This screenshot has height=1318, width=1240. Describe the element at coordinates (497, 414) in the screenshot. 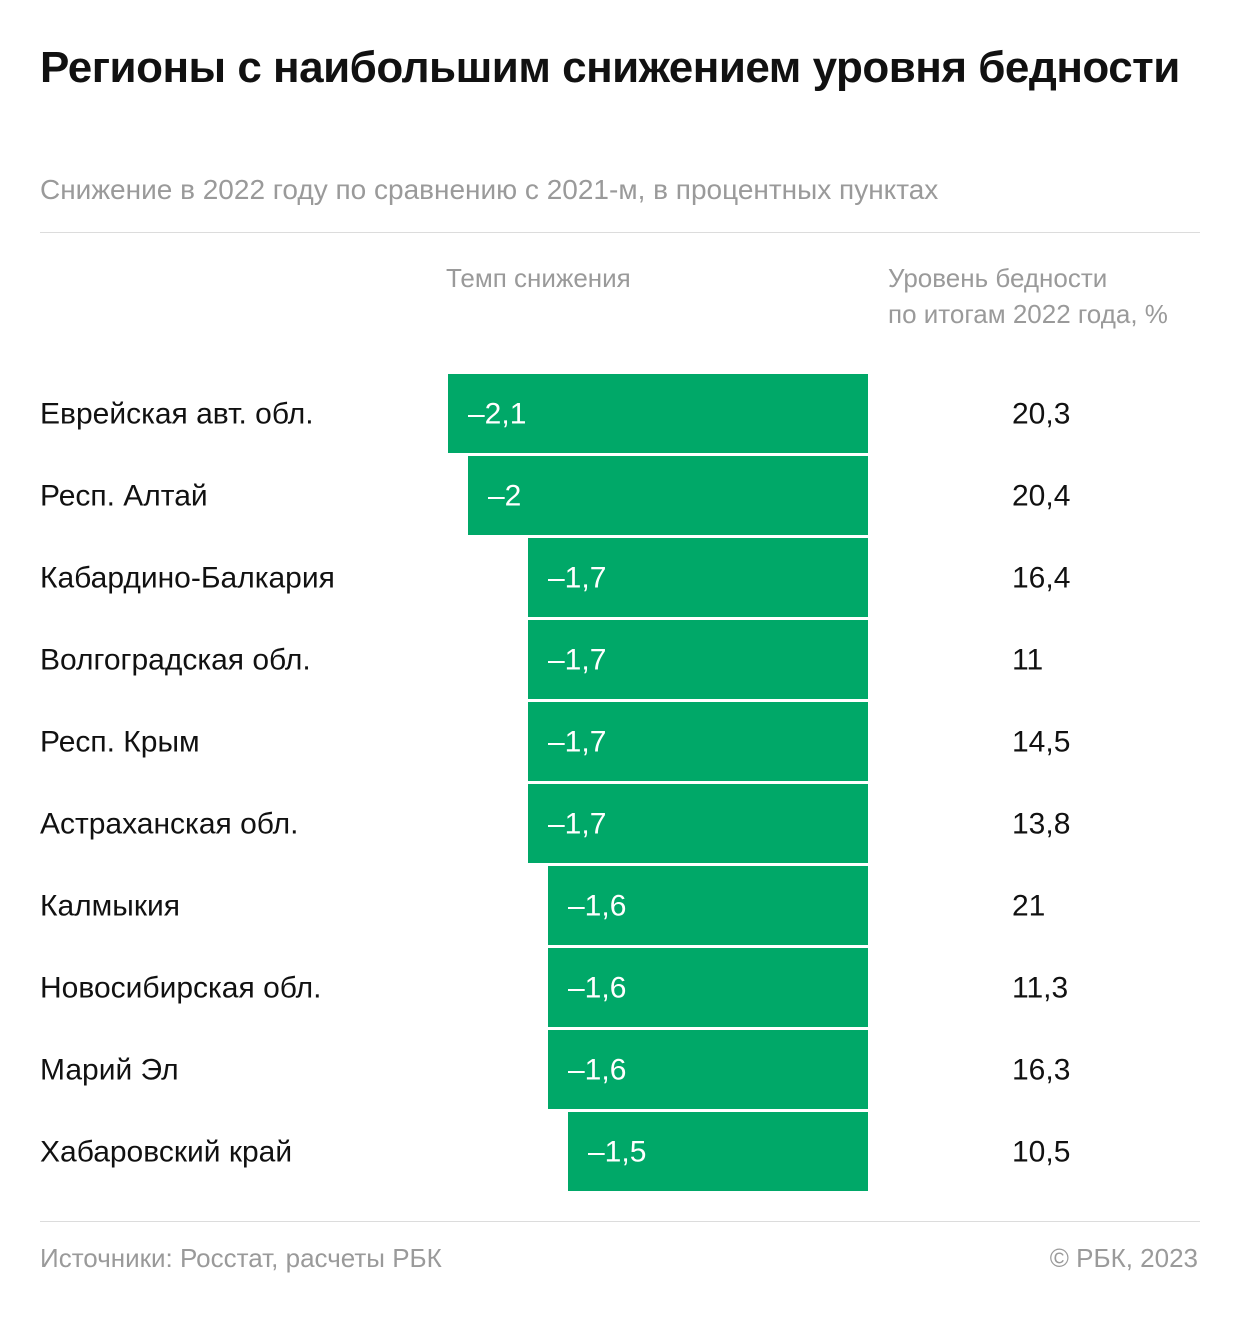

I see `bar-value-label: –2,1` at that location.